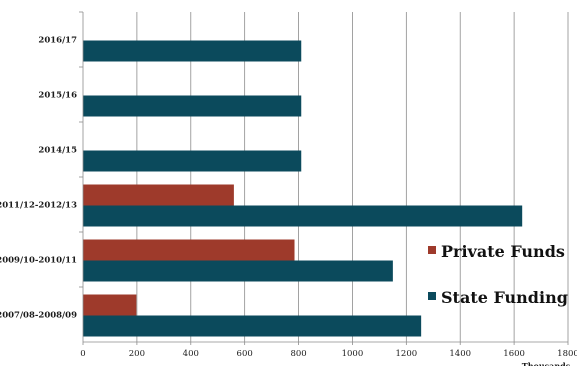 This screenshot has height=366, width=577. What do you see at coordinates (57, 41) in the screenshot?
I see `category-label: 2016/17` at bounding box center [57, 41].